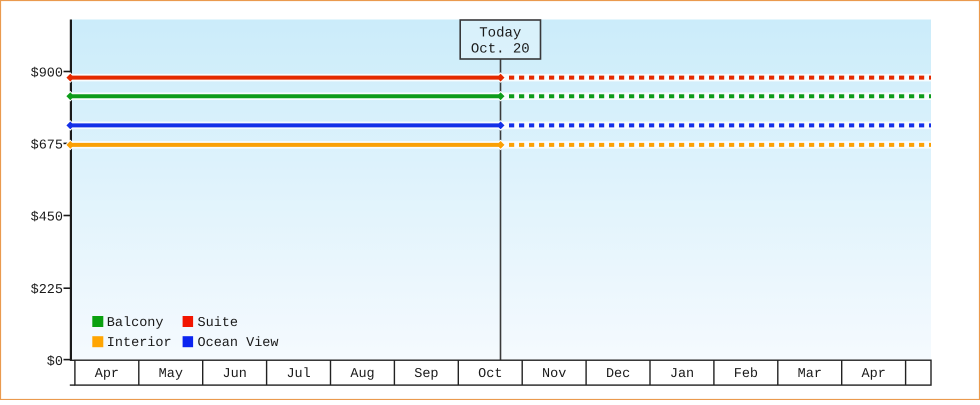 The width and height of the screenshot is (980, 405). I want to click on svg-text: Jun, so click(235, 374).